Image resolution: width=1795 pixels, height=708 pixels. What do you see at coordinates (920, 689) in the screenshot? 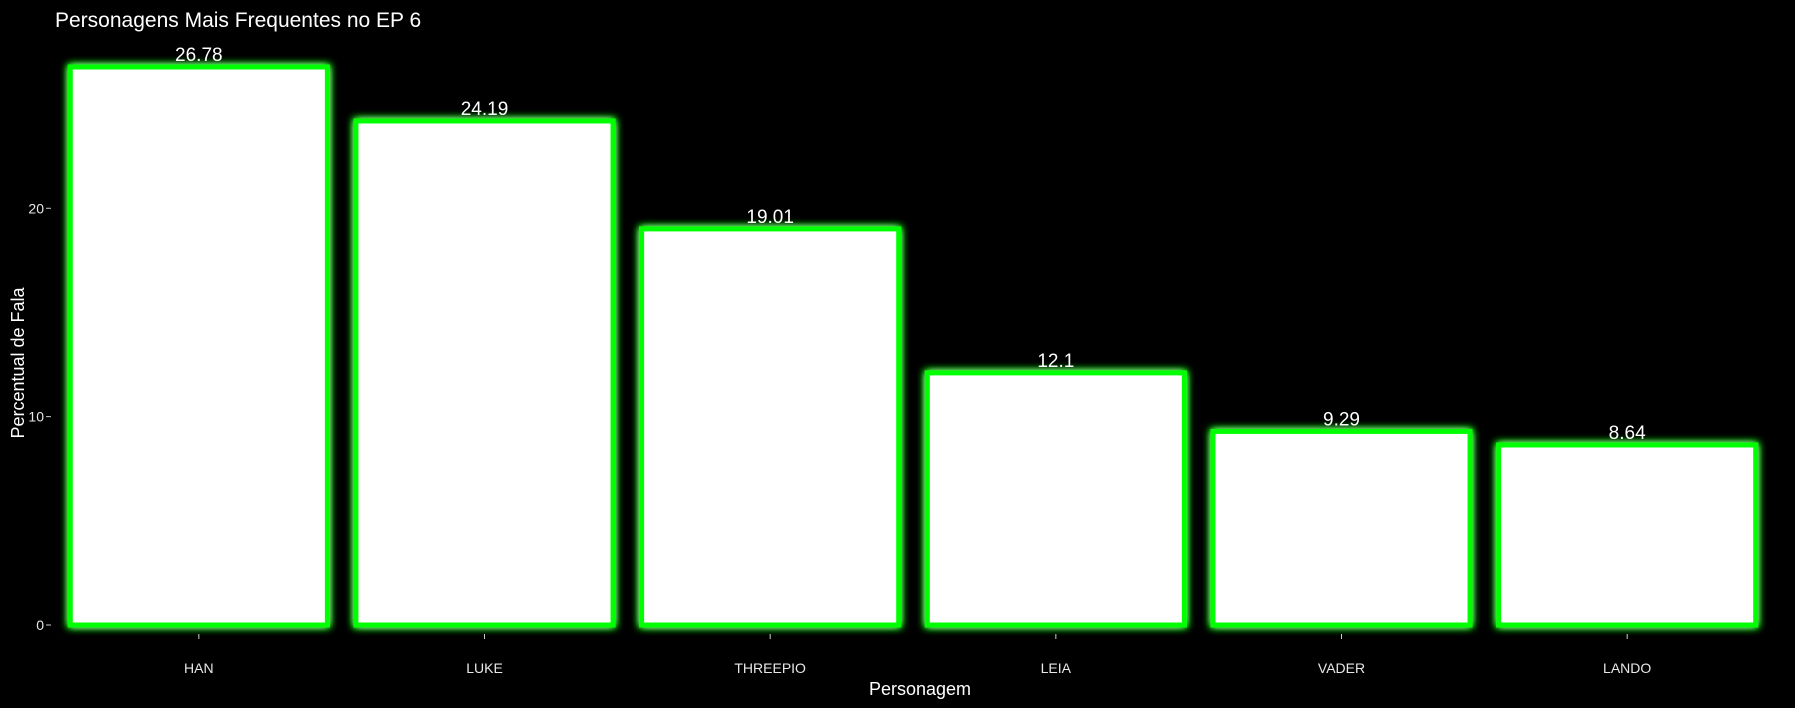
I see `x-axis-title: Personagem` at bounding box center [920, 689].